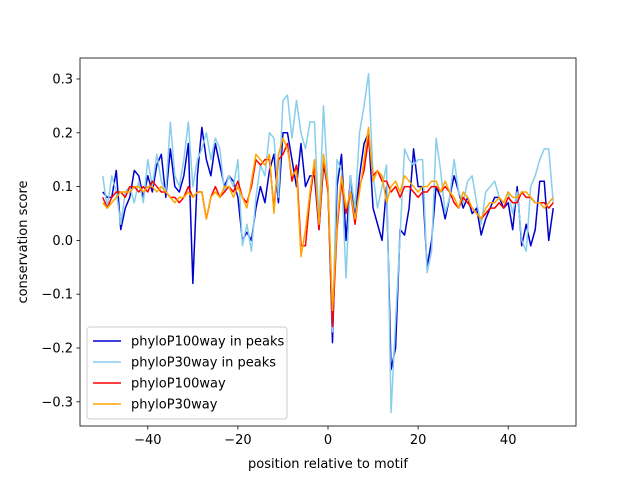  Describe the element at coordinates (187, 373) in the screenshot. I see `legend-box` at that location.